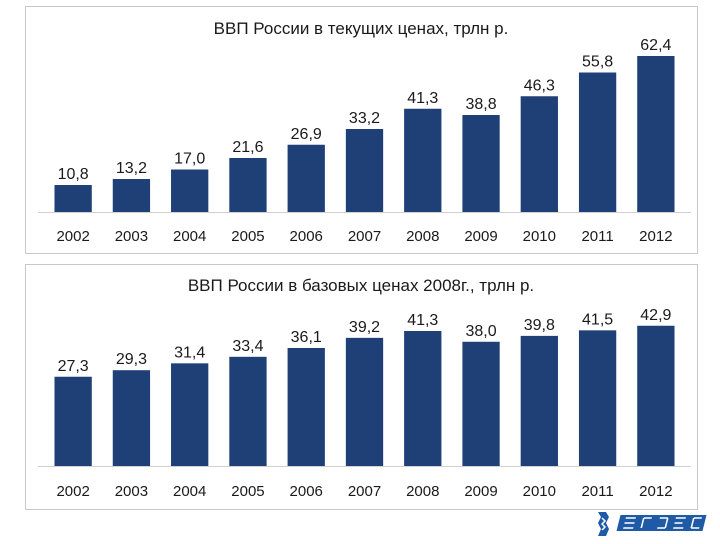 Image resolution: width=720 pixels, height=544 pixels. I want to click on data-label-2012: 42,9, so click(655, 315).